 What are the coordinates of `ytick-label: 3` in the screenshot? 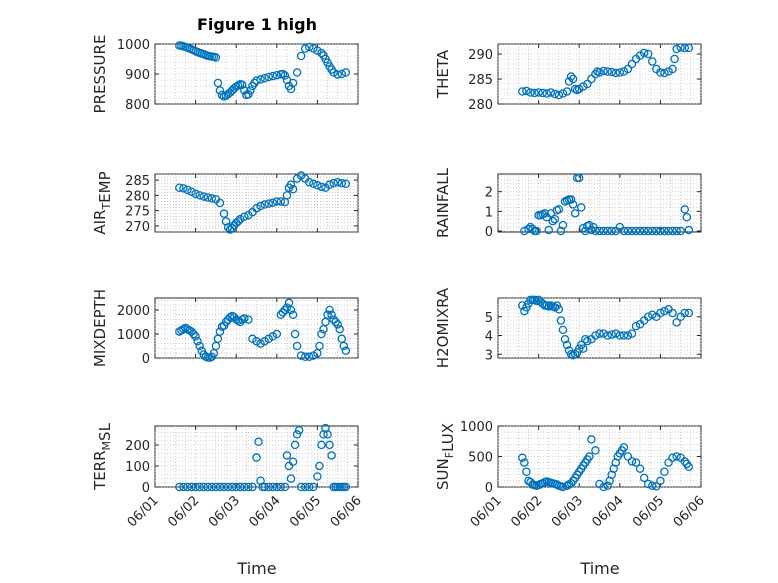 It's located at (489, 355).